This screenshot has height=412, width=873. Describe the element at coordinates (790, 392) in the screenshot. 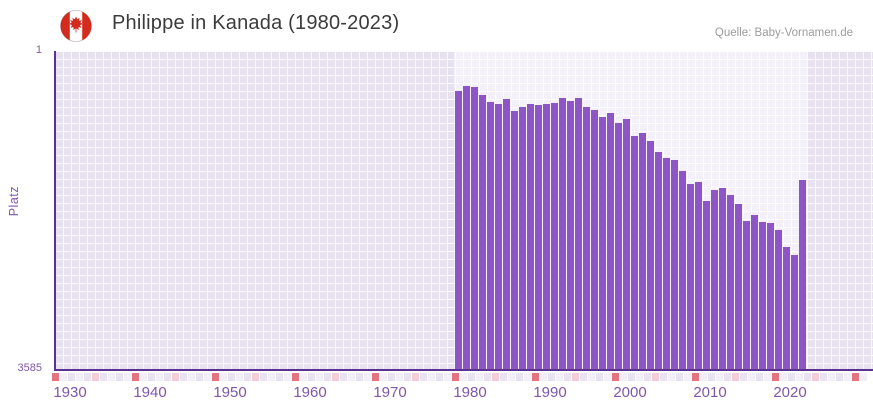

I see `x-axis-label-2020: 2020` at that location.